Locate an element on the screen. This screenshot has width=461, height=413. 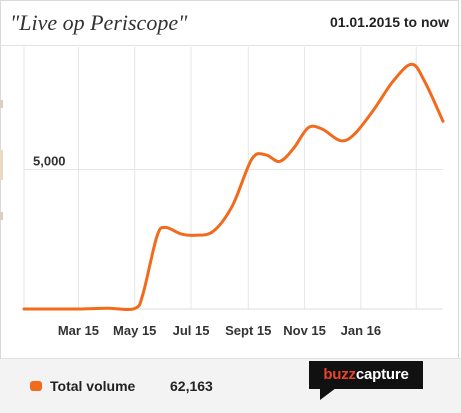
logo-part-buzz: buzz is located at coordinates (339, 374).